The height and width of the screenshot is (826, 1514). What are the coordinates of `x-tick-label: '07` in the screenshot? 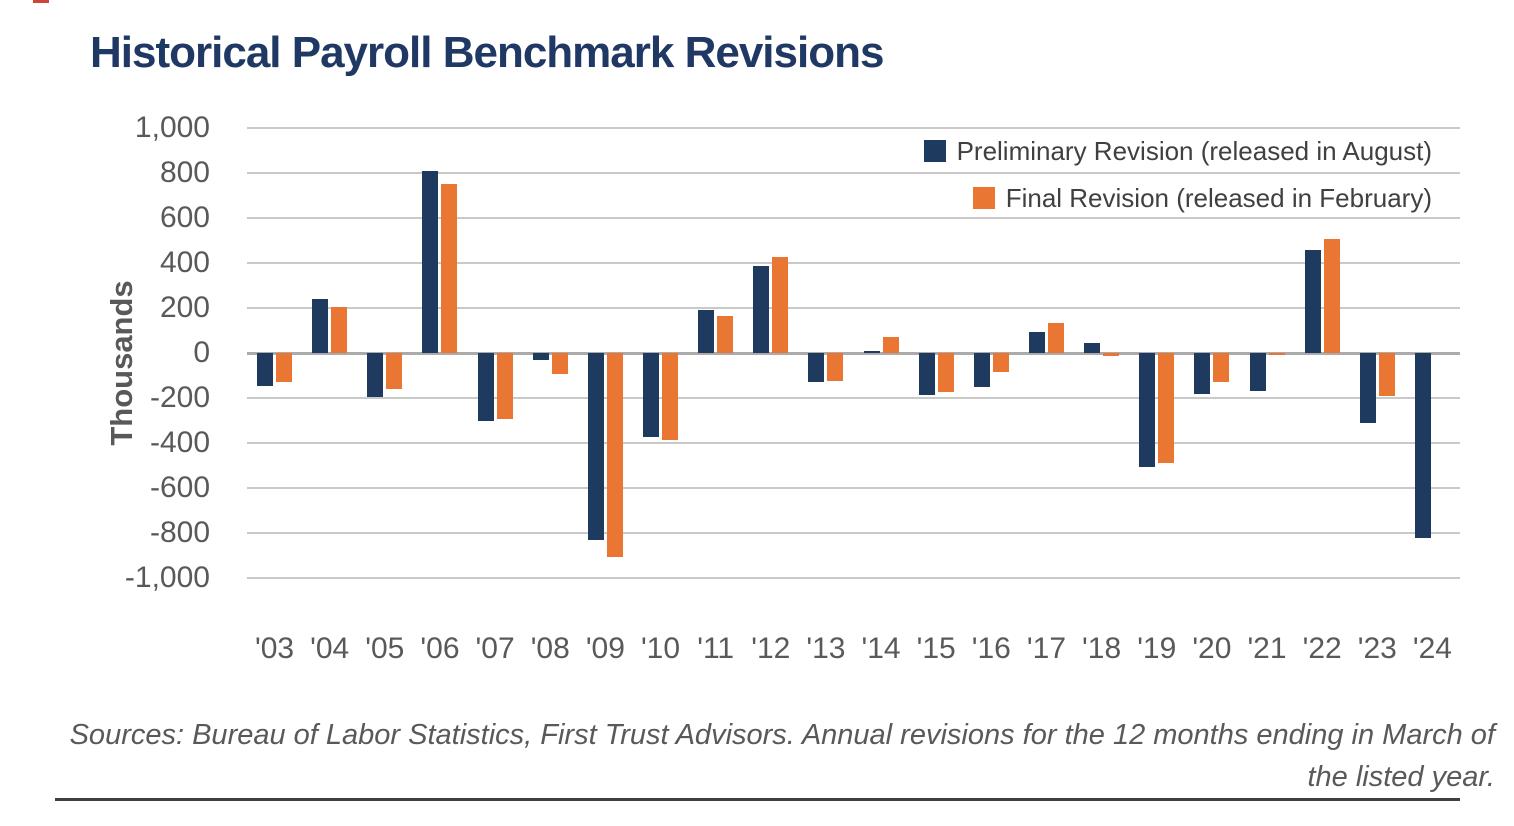 It's located at (495, 648).